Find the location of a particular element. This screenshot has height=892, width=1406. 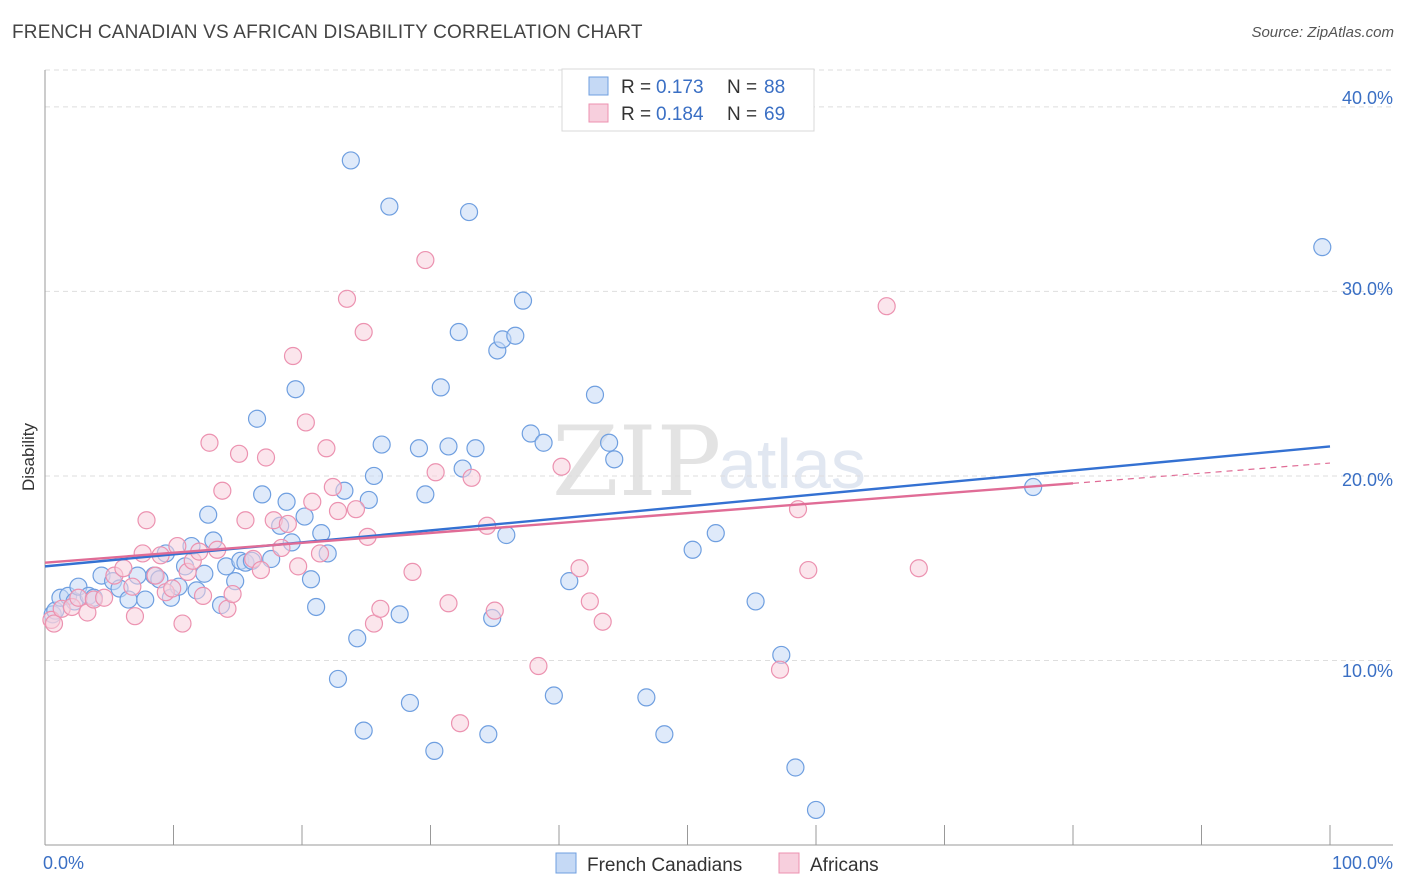

x-tick-label-max: 100.0% is located at coordinates (1362, 863).